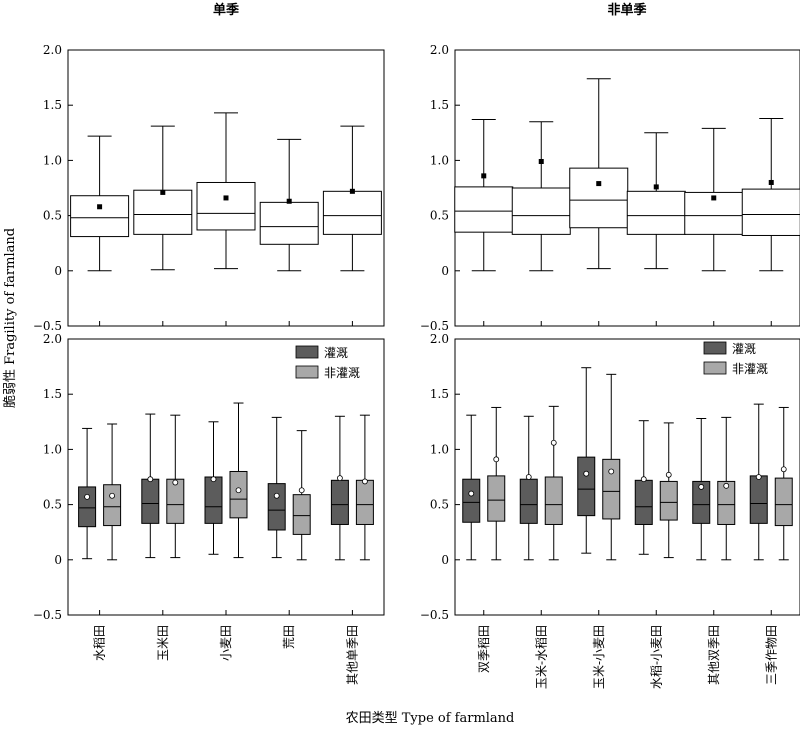  I want to click on category-label: 小麦田, so click(226, 643).